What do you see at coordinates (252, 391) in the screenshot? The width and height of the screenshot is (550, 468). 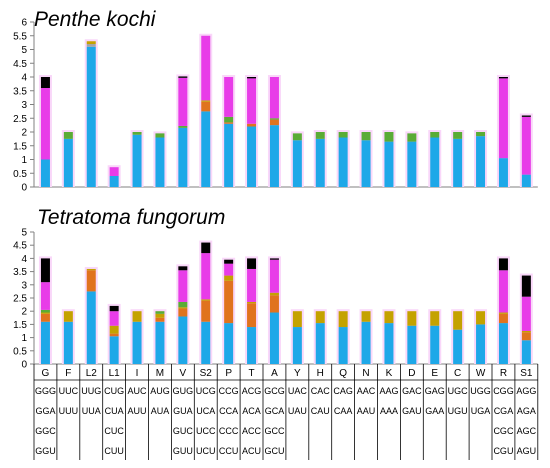 I see `codon-label: ACG` at bounding box center [252, 391].